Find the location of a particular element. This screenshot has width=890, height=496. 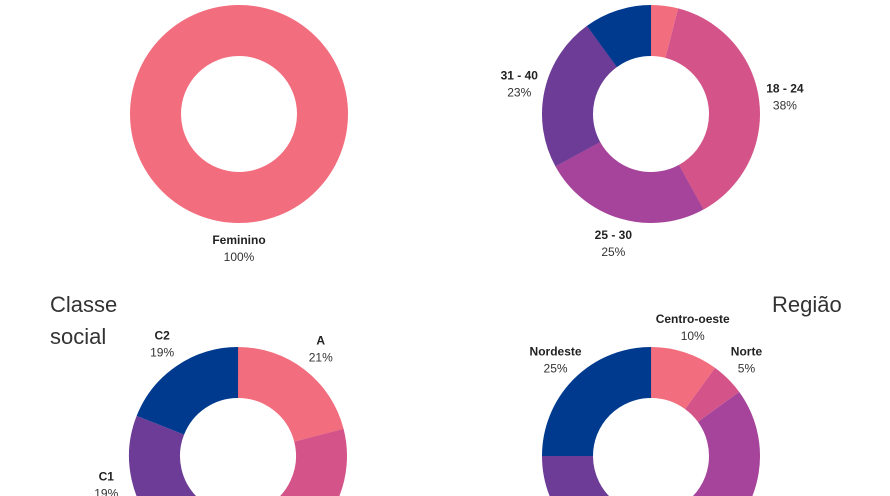

segment-label: Nordeste is located at coordinates (556, 352).